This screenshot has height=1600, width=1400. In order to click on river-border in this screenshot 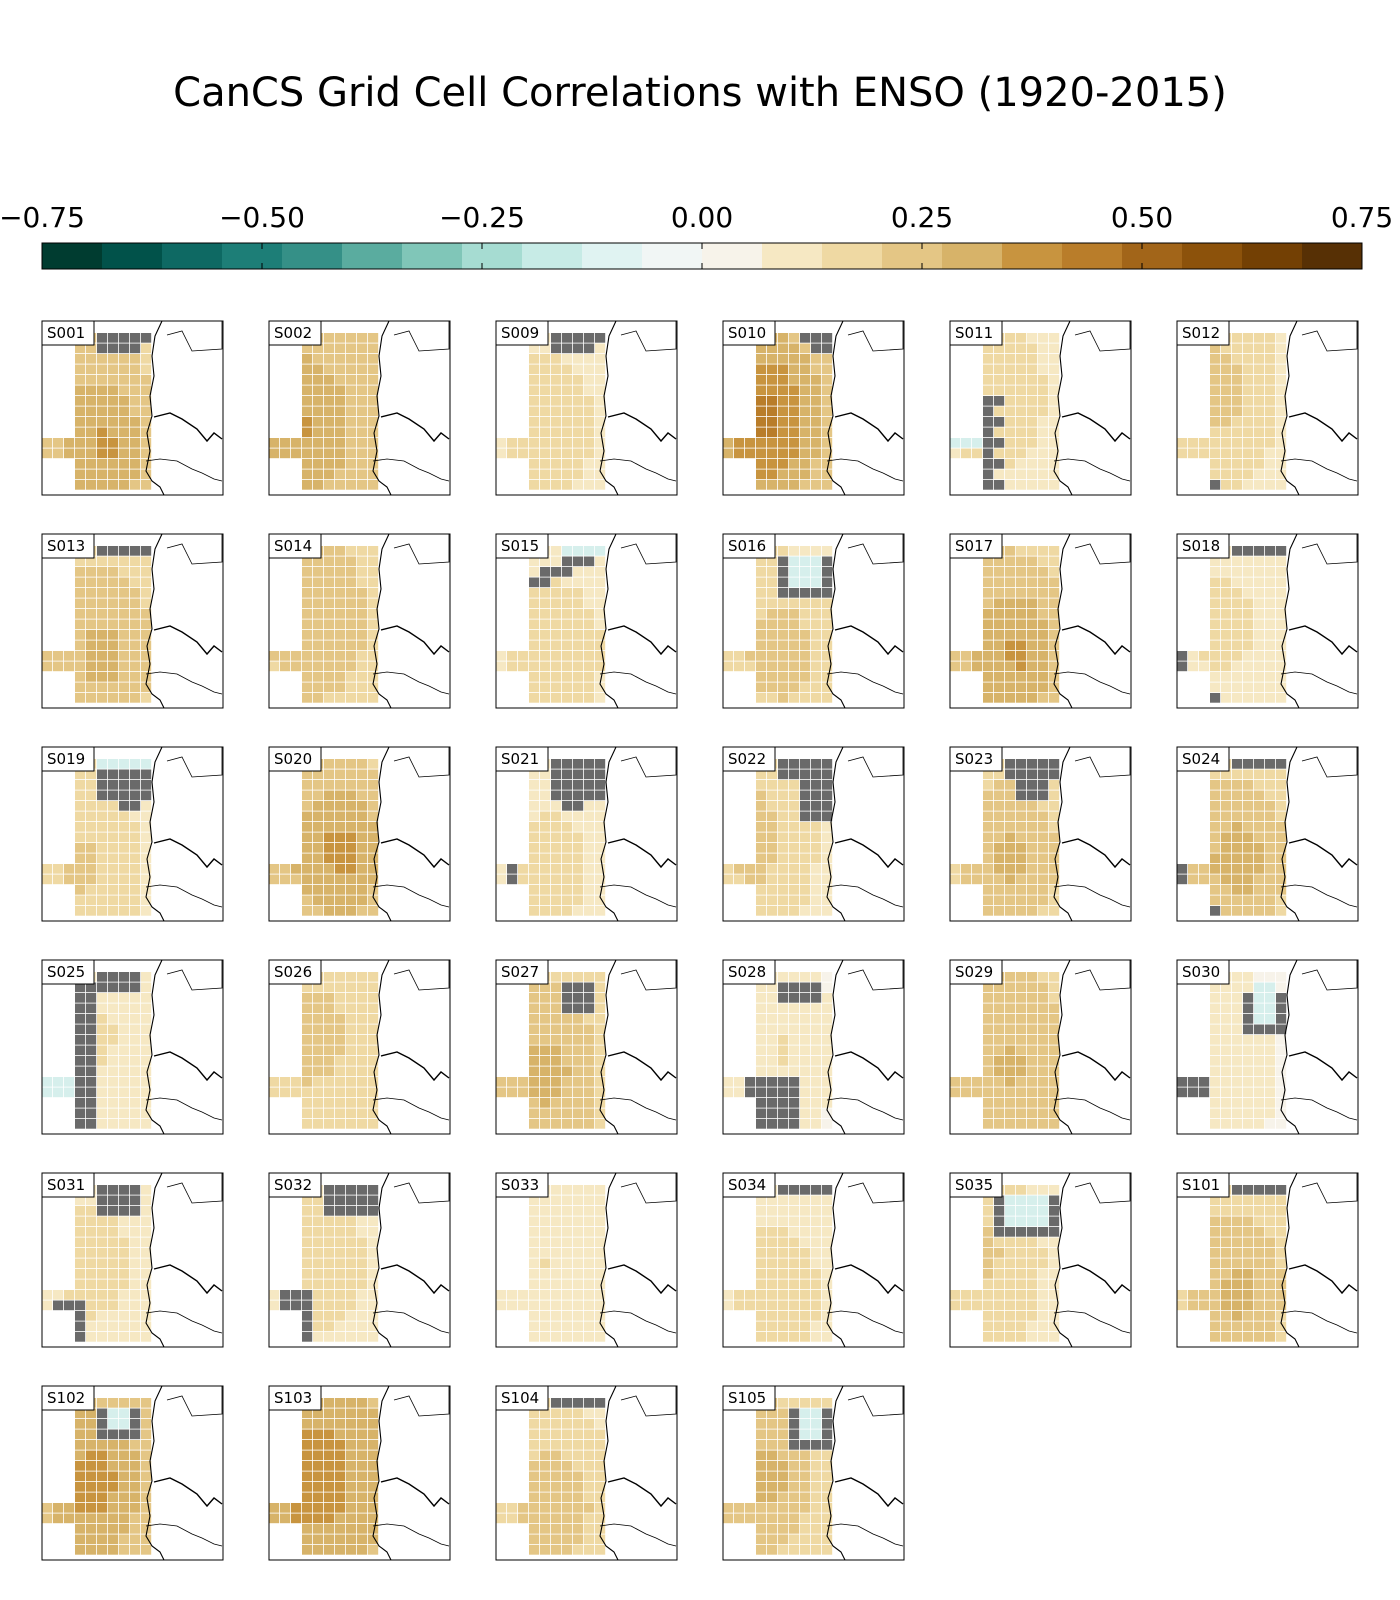, I will do `click(188, 1066)`.